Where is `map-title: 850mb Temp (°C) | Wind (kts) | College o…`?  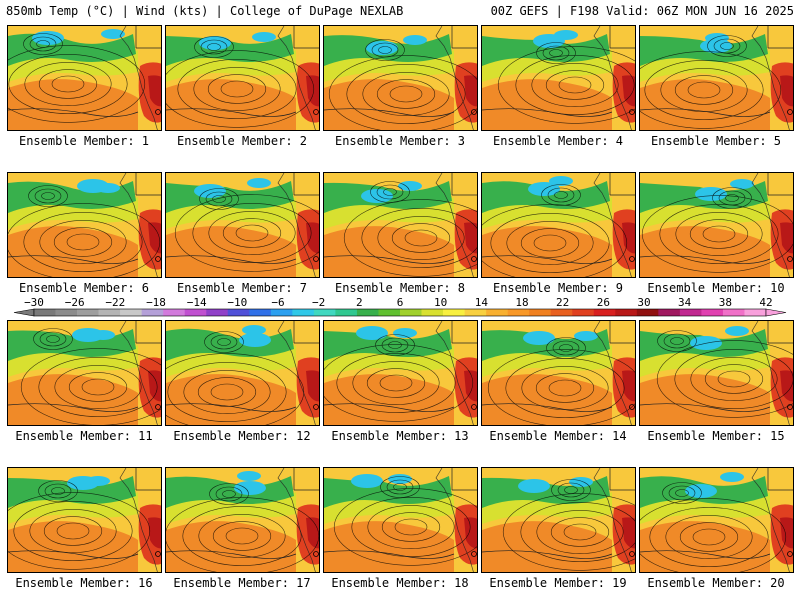 map-title: 850mb Temp (°C) | Wind (kts) | College o… is located at coordinates (205, 11).